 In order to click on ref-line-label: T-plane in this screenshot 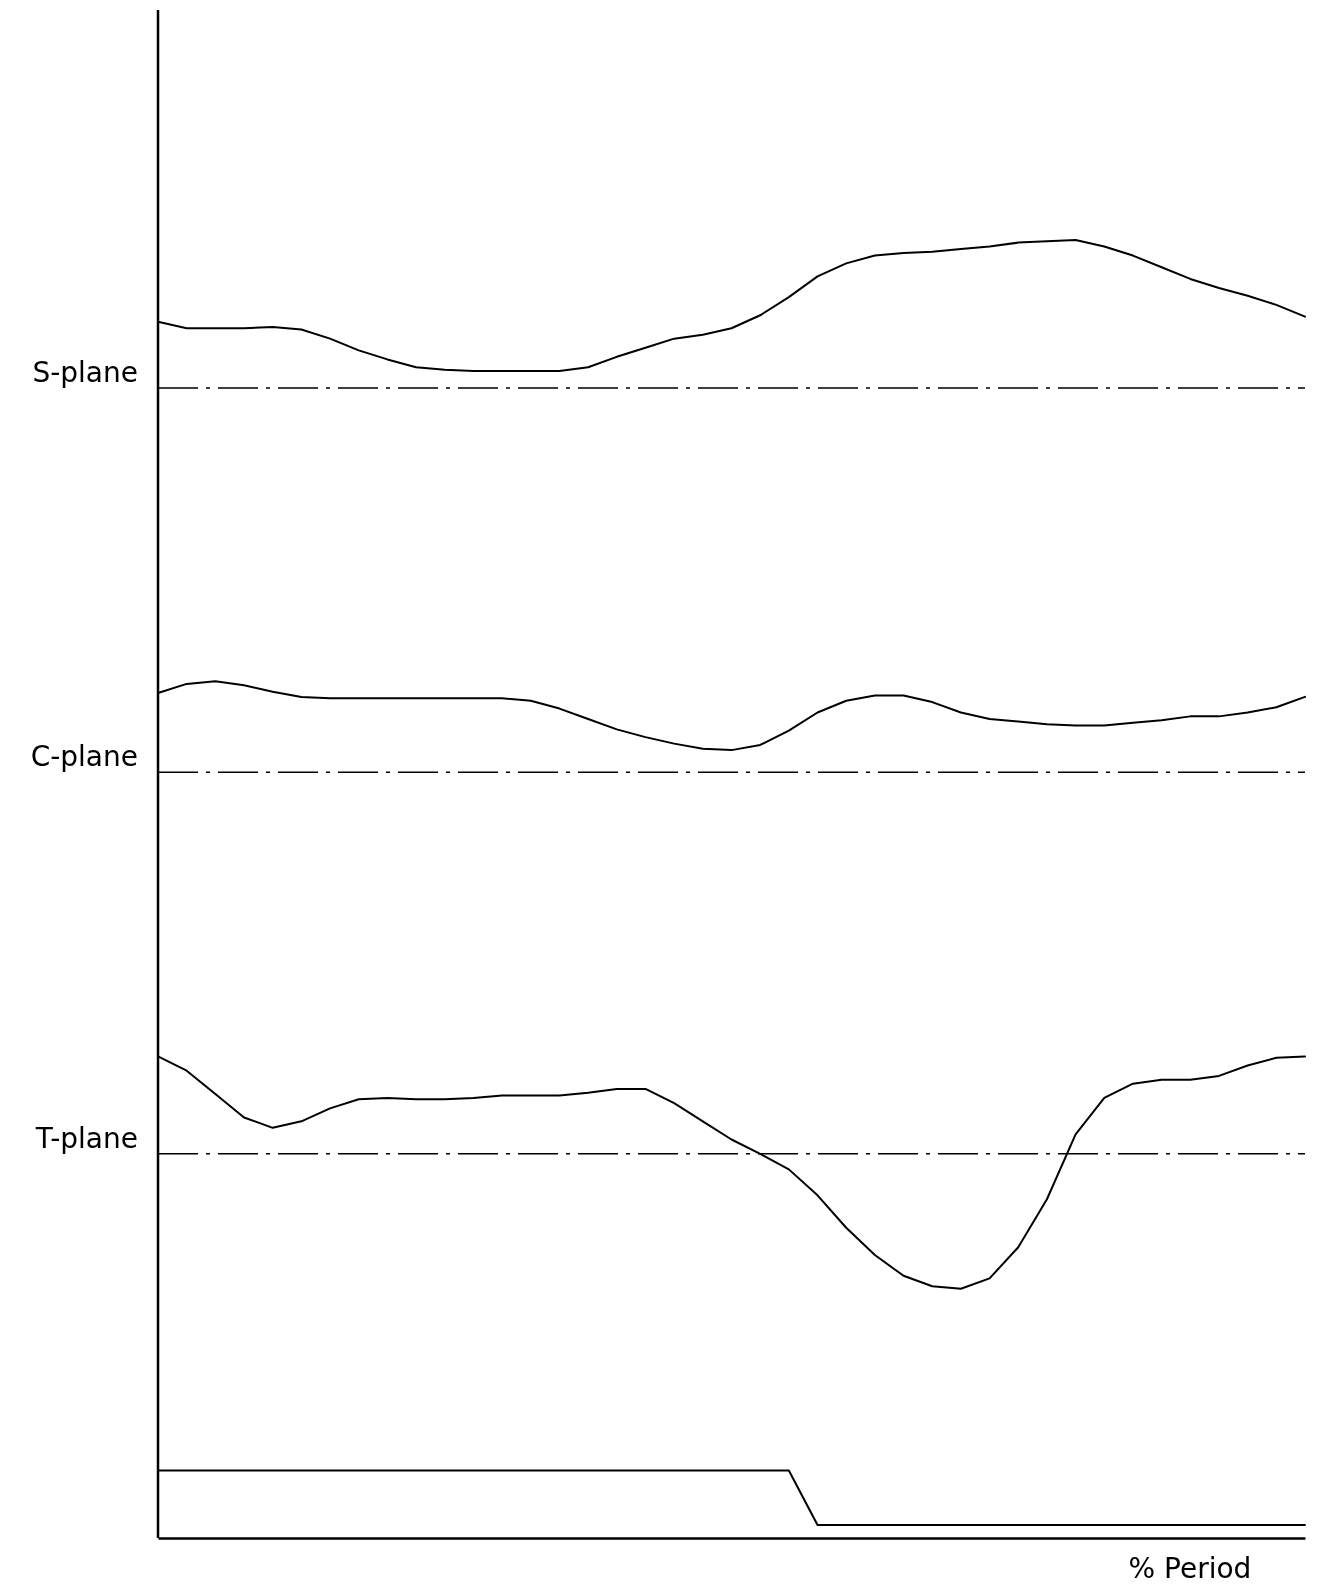, I will do `click(86, 1138)`.